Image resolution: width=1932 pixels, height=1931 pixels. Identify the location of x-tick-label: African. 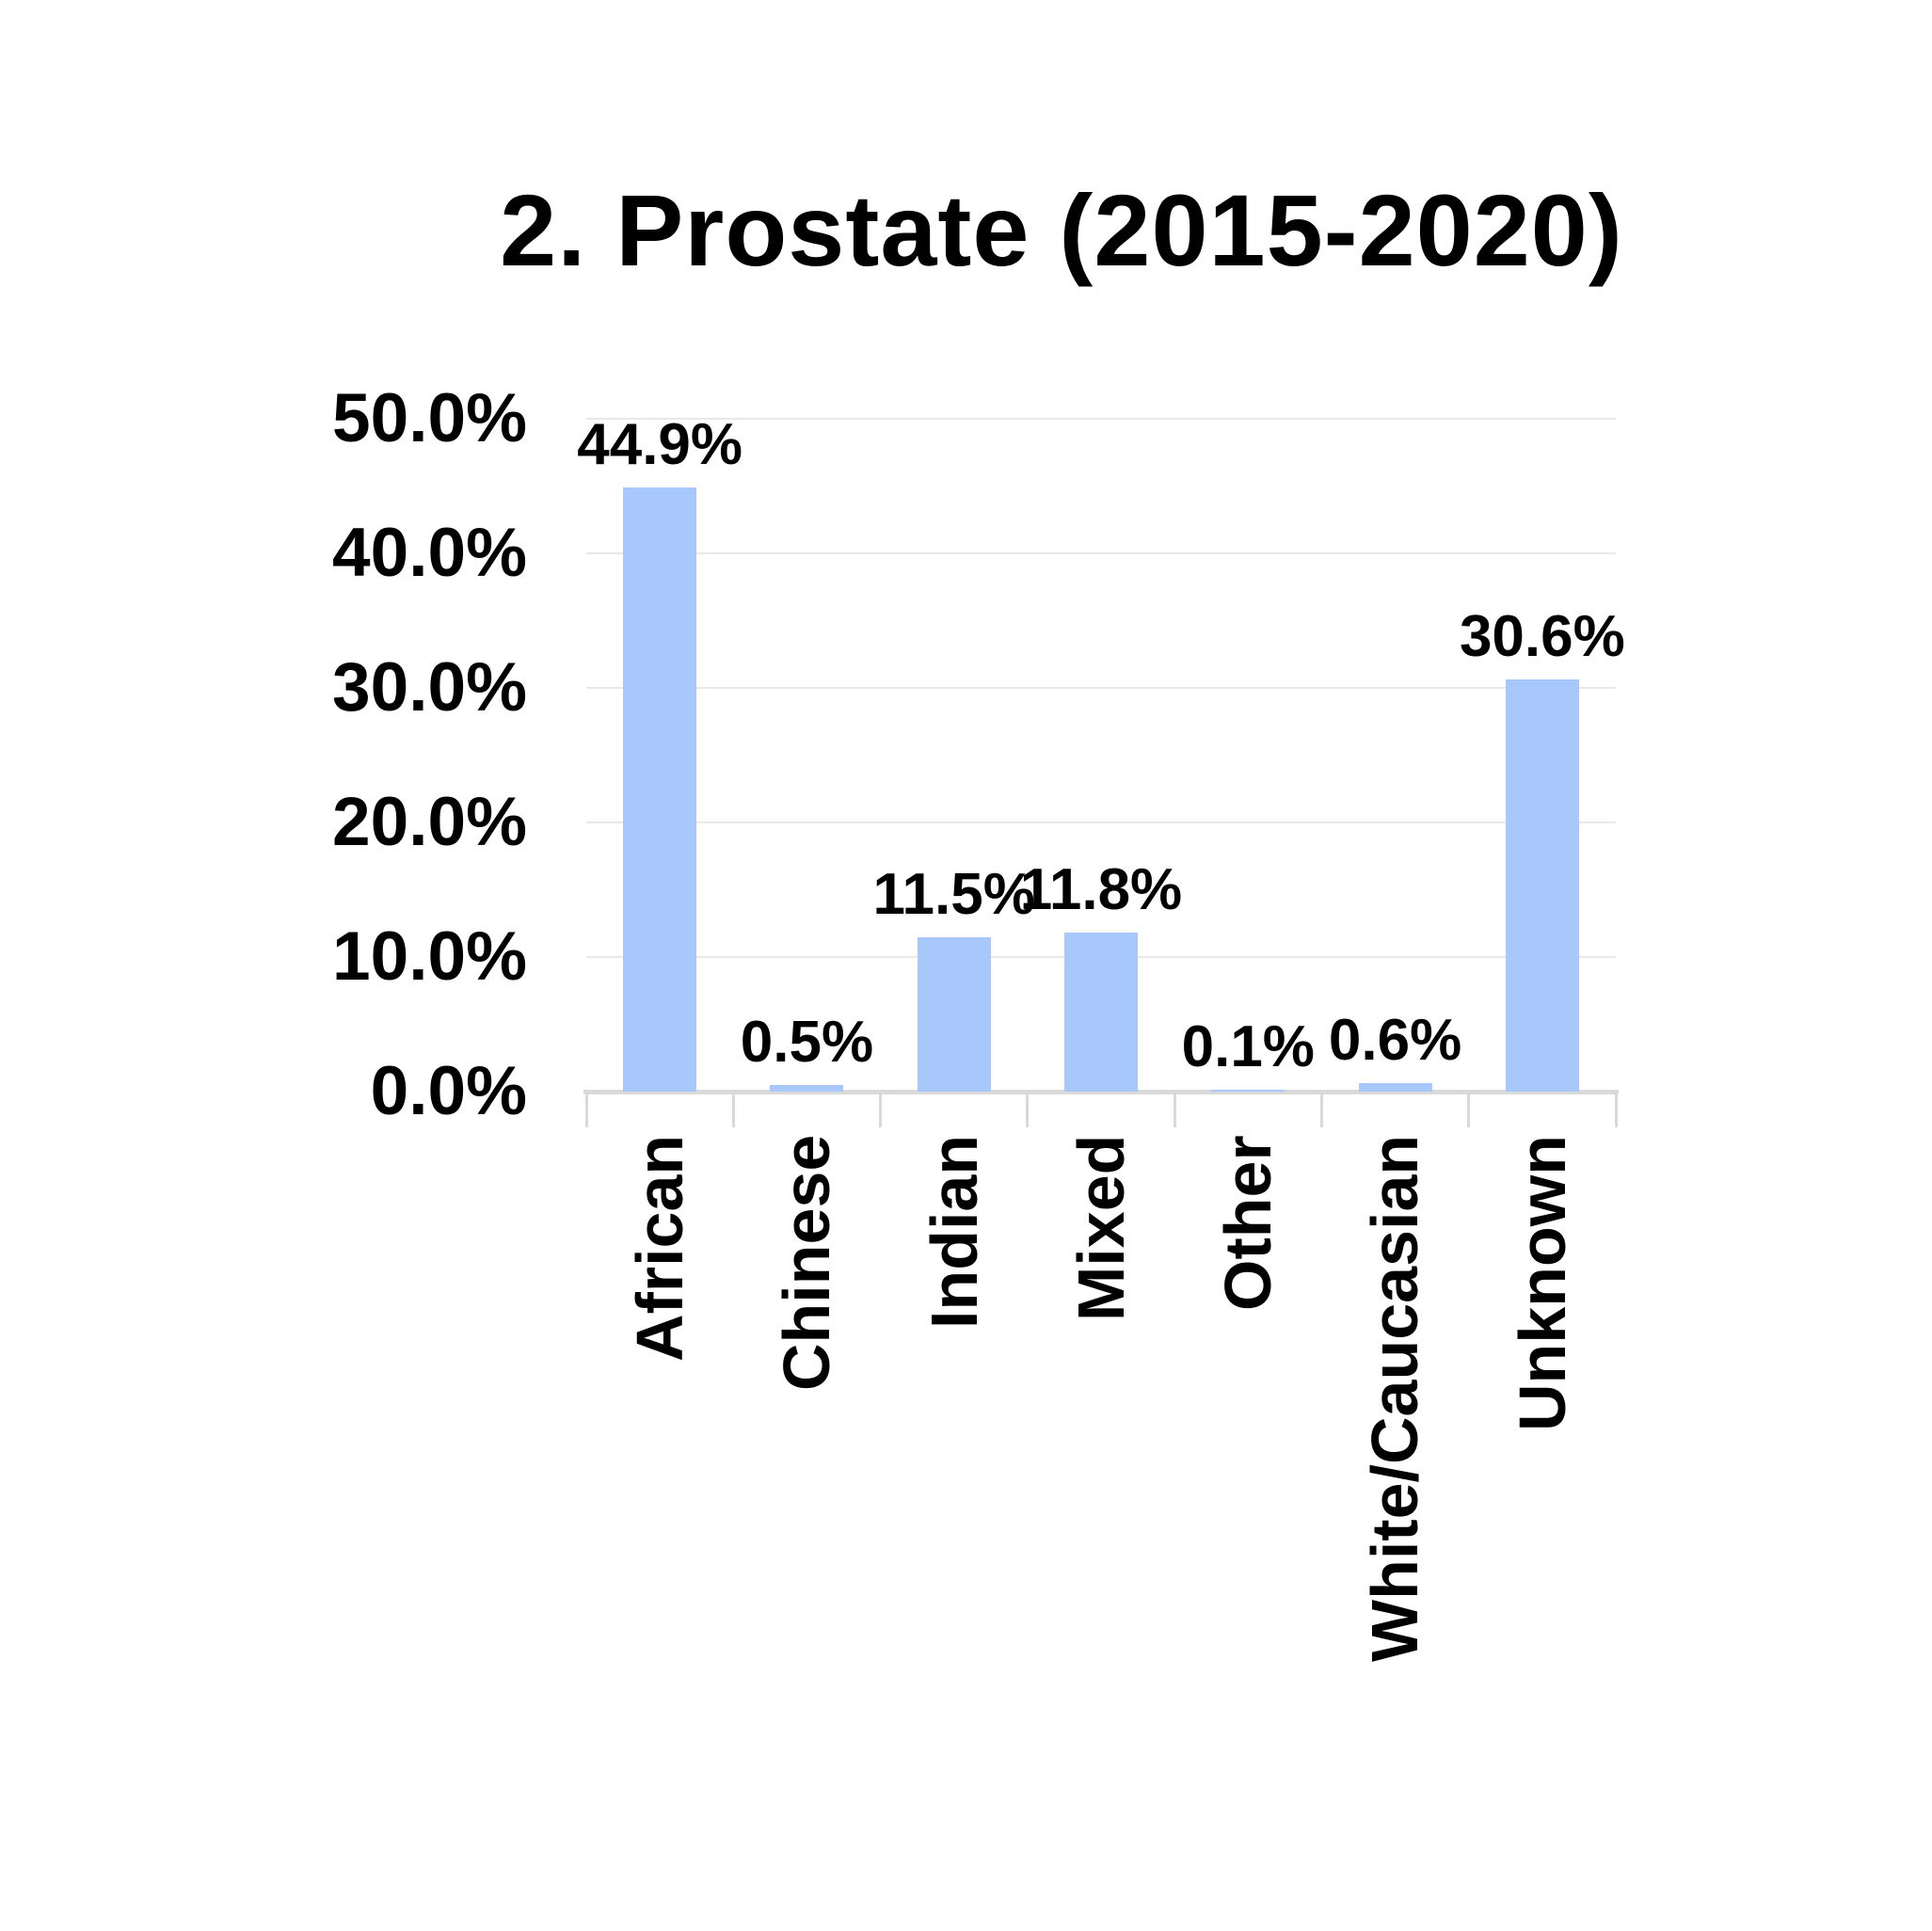
(660, 1249).